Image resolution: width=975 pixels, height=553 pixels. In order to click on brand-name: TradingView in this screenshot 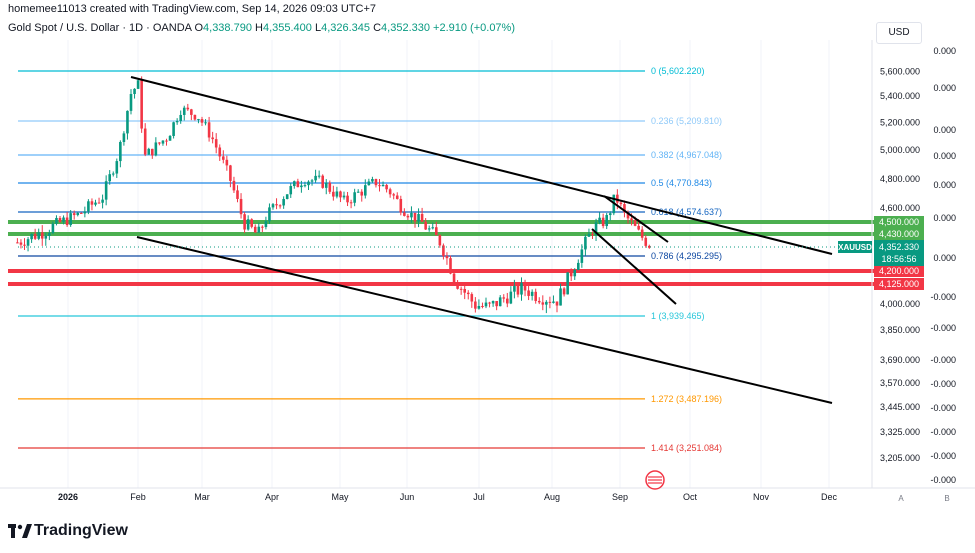, I will do `click(81, 530)`.